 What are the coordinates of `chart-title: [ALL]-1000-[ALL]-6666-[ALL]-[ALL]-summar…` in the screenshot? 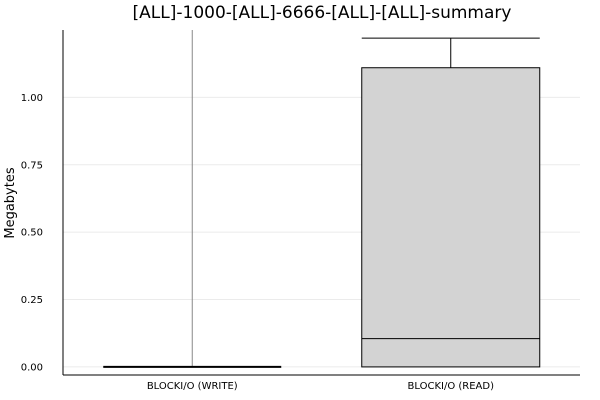 It's located at (322, 13).